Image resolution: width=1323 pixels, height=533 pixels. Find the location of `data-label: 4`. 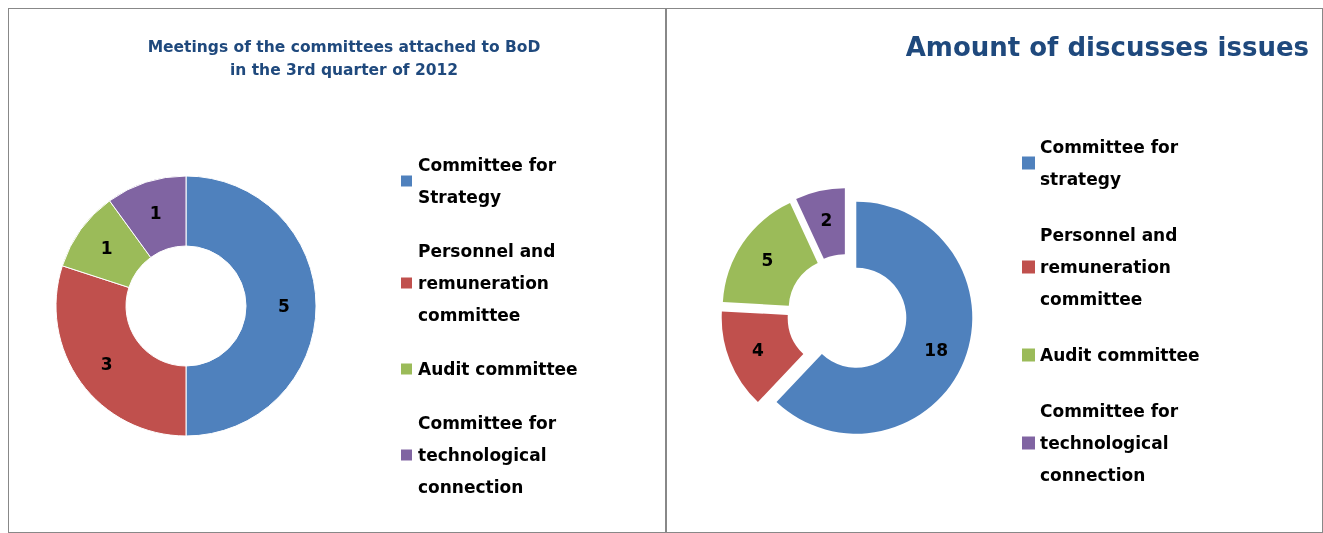

data-label: 4 is located at coordinates (757, 349).